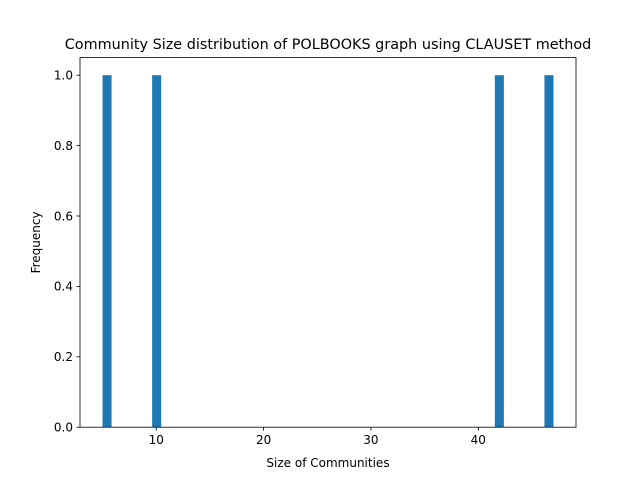 The height and width of the screenshot is (480, 640). I want to click on y-axis-label: Frequency, so click(36, 242).